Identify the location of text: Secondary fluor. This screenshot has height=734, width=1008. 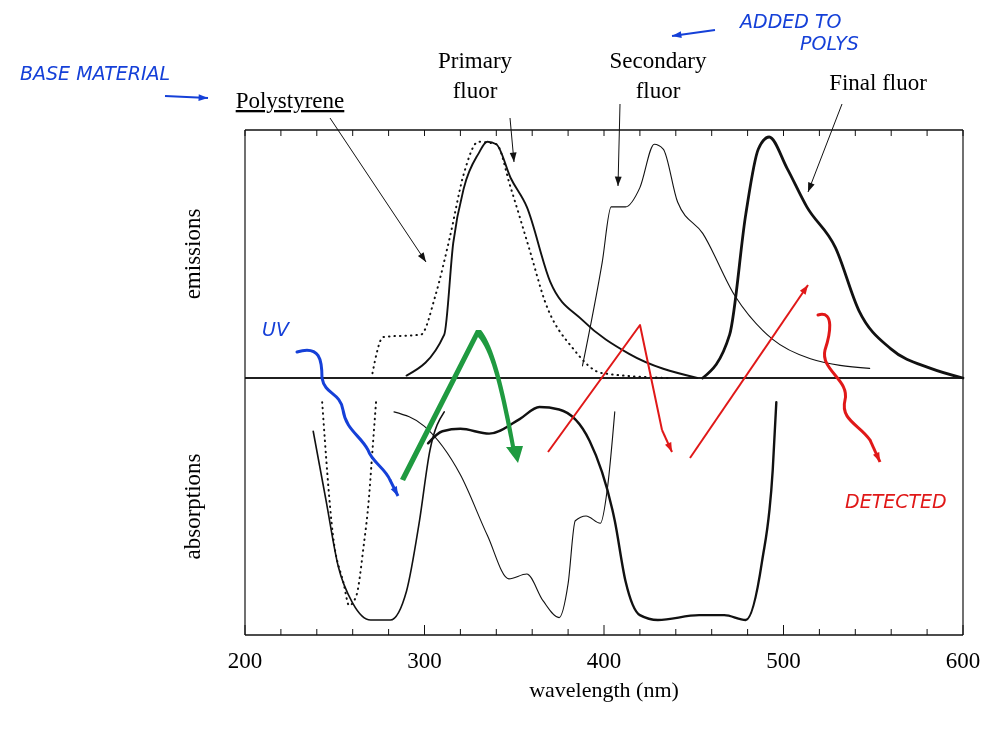
(658, 75).